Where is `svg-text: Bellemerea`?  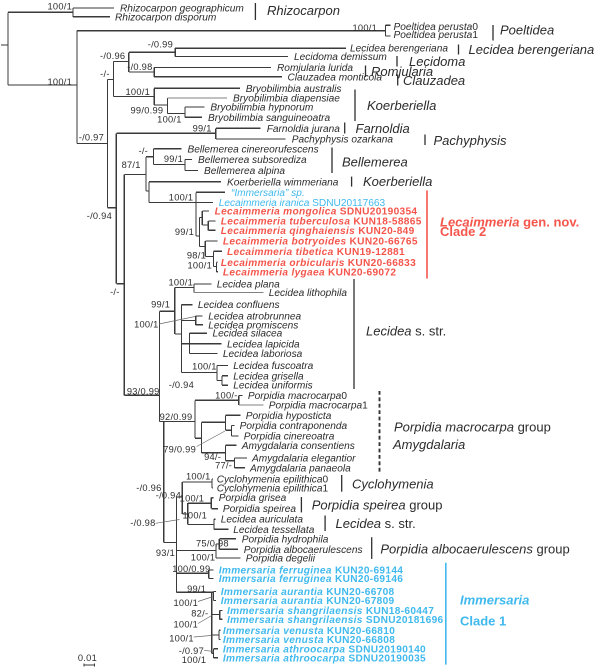
svg-text: Bellemerea is located at coordinates (375, 162).